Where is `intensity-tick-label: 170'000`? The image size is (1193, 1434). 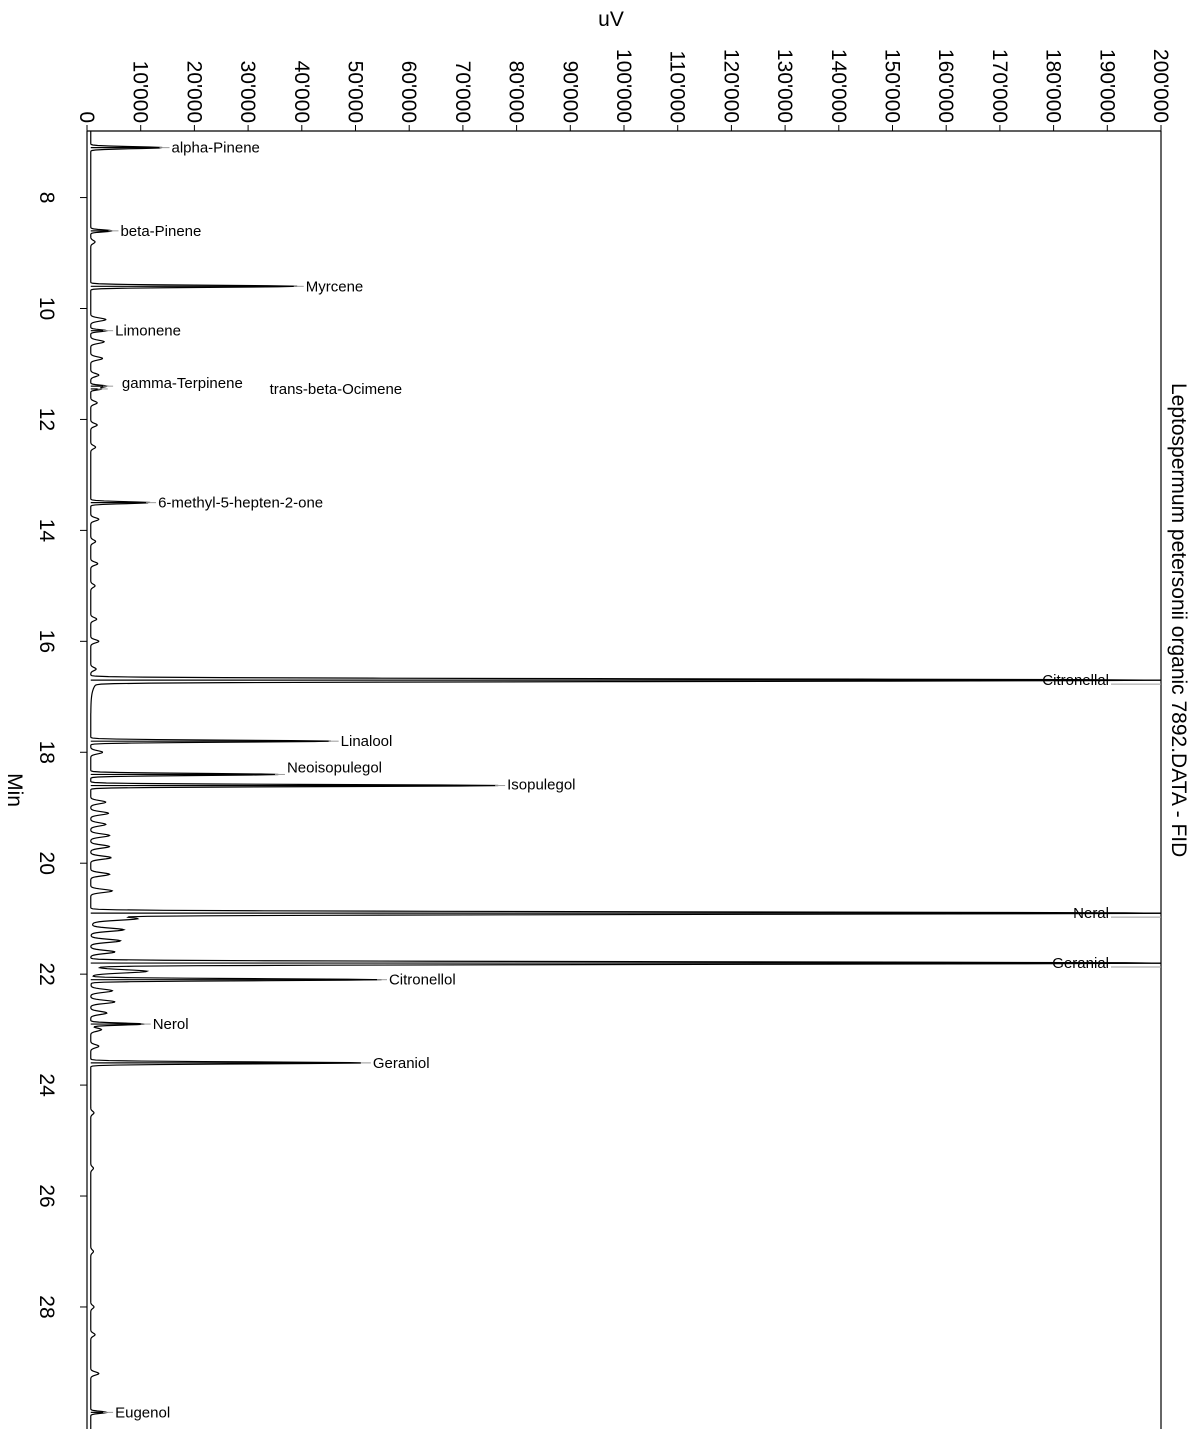
intensity-tick-label: 170'000 is located at coordinates (999, 86).